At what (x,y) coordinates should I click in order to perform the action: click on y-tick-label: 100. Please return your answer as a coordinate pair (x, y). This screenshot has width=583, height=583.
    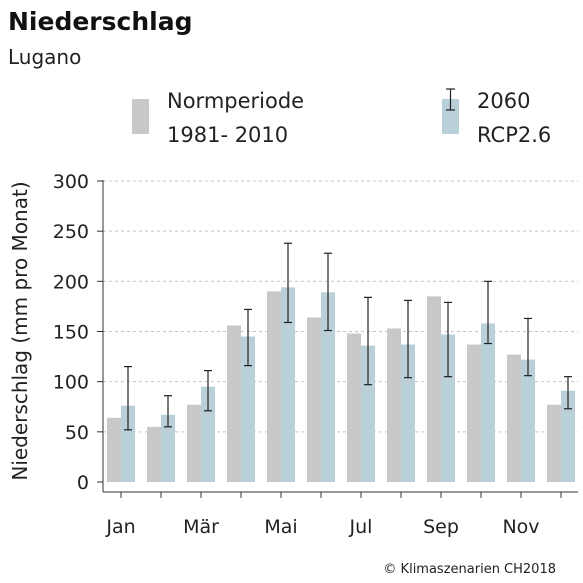
    Looking at the image, I should click on (71, 383).